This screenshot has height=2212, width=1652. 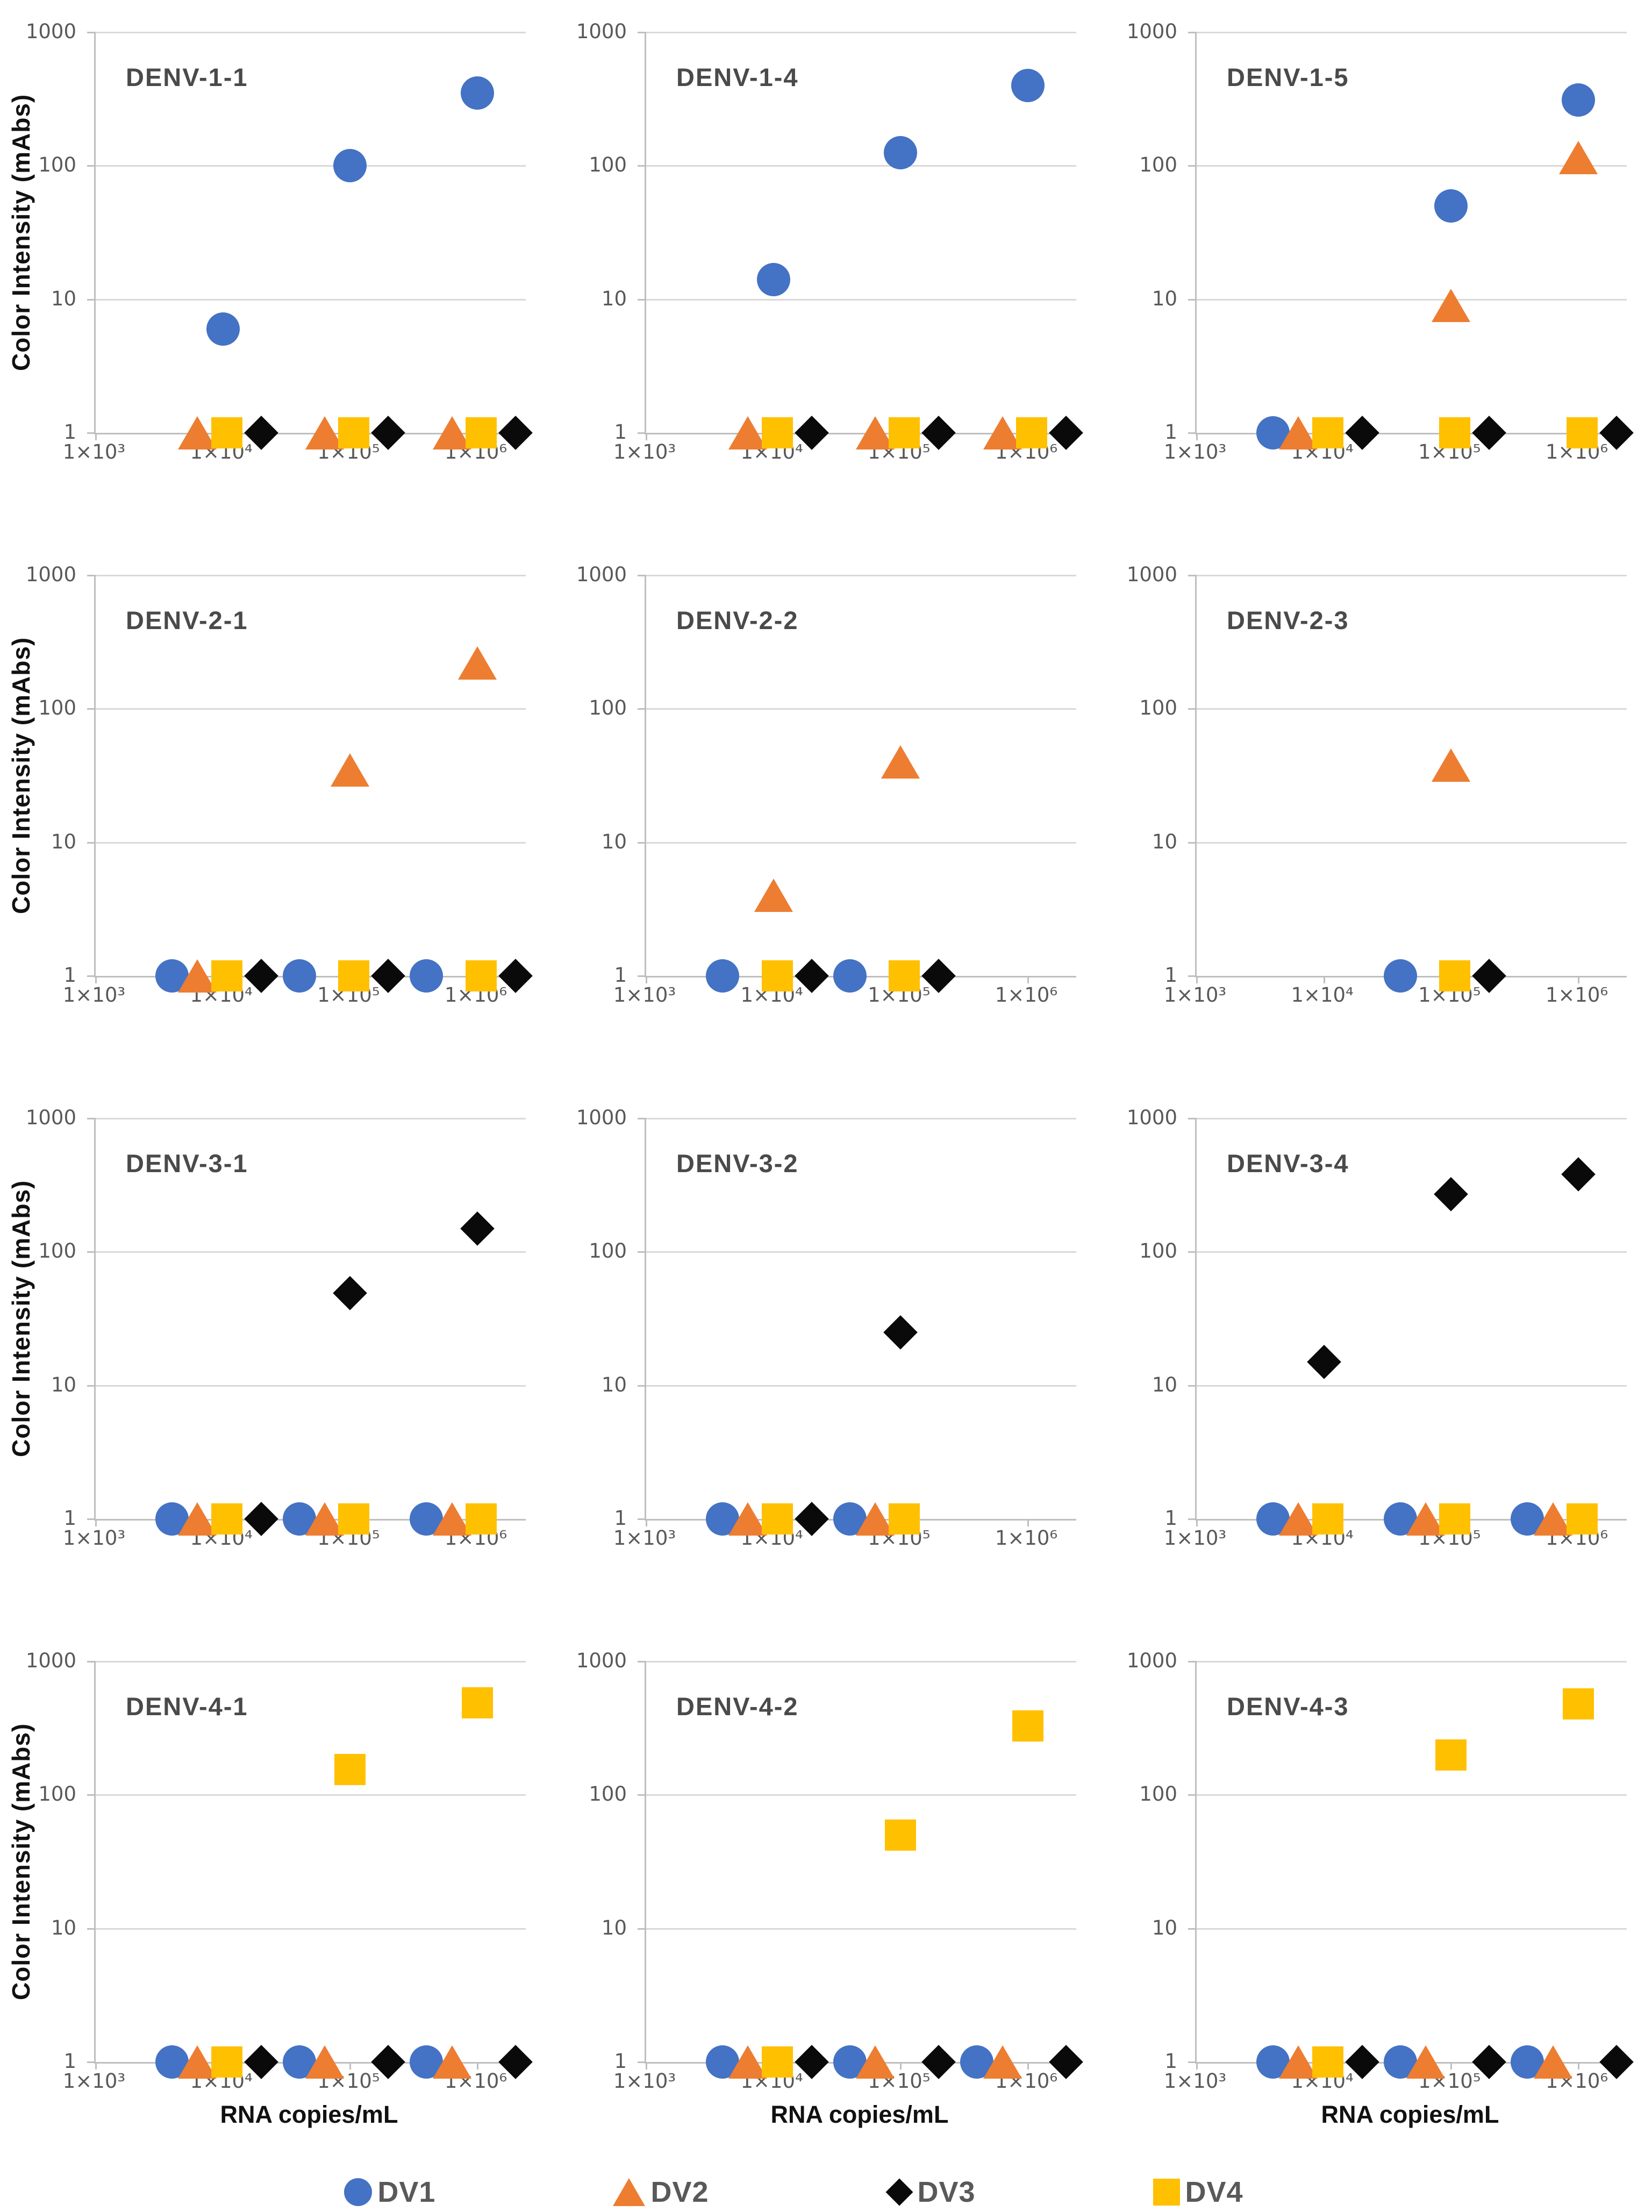 What do you see at coordinates (860, 1870) in the screenshot?
I see `plot-box: DENV-4-2` at bounding box center [860, 1870].